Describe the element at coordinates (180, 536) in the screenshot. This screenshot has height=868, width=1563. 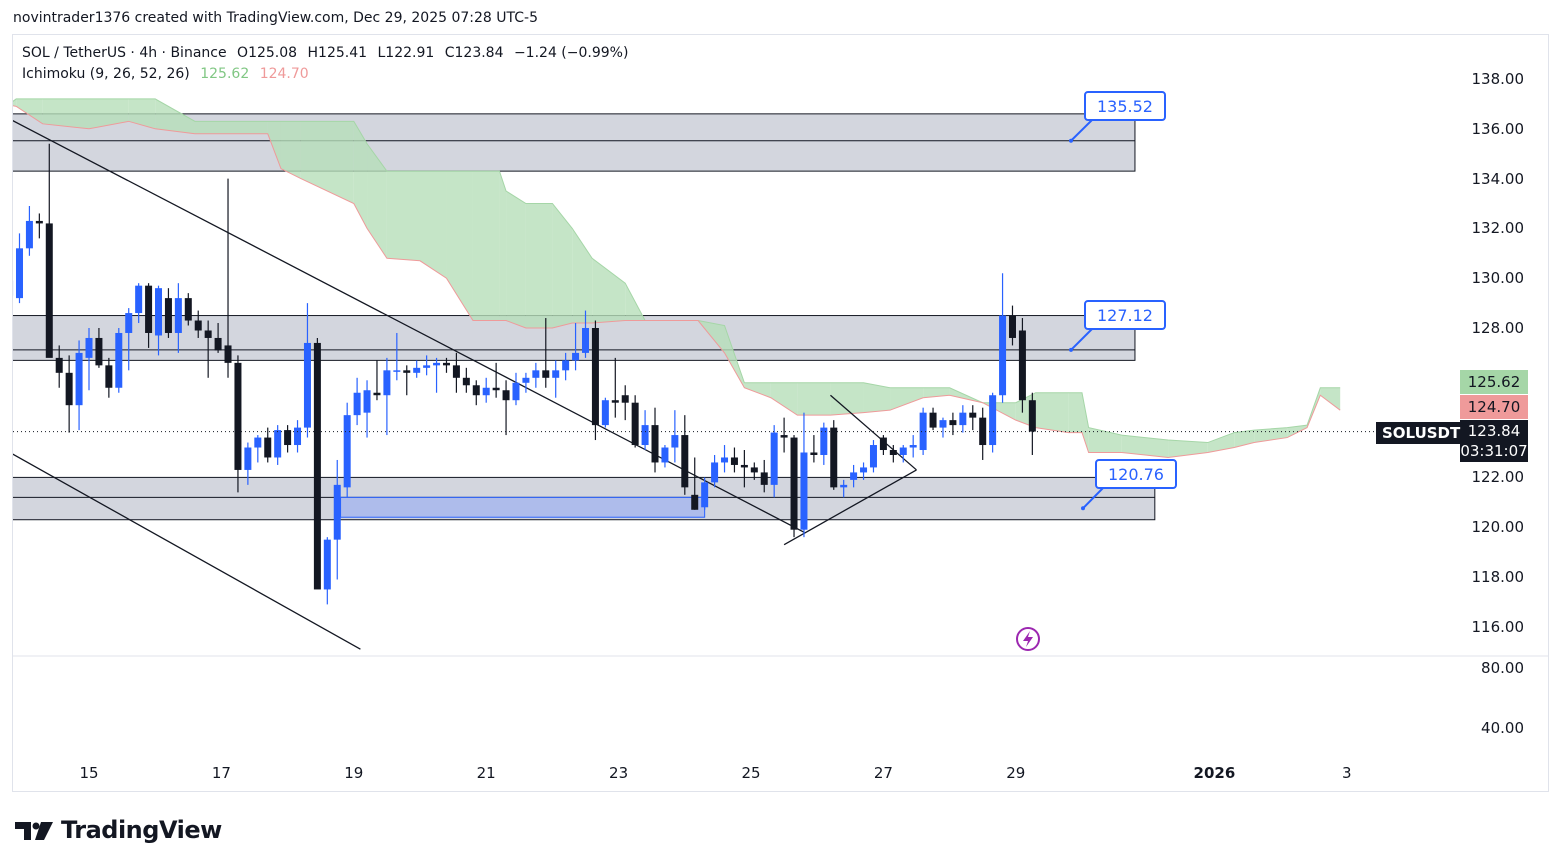
I see `channel-lower-line` at that location.